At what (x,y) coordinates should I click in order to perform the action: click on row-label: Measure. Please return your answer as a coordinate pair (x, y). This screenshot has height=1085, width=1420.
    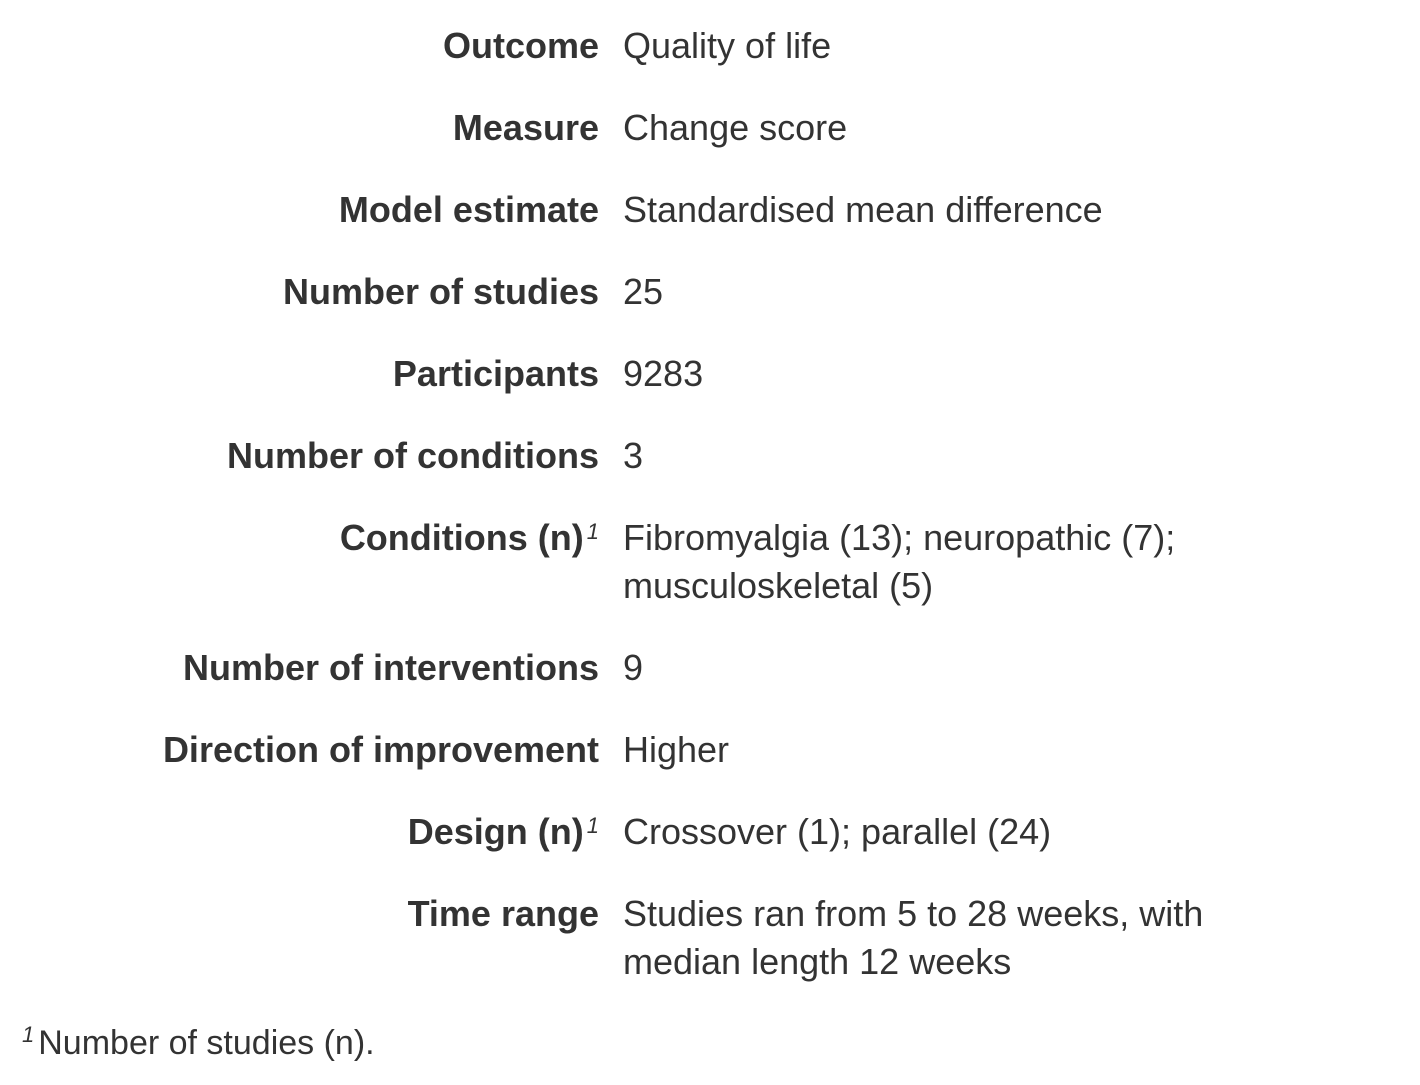
    Looking at the image, I should click on (525, 127).